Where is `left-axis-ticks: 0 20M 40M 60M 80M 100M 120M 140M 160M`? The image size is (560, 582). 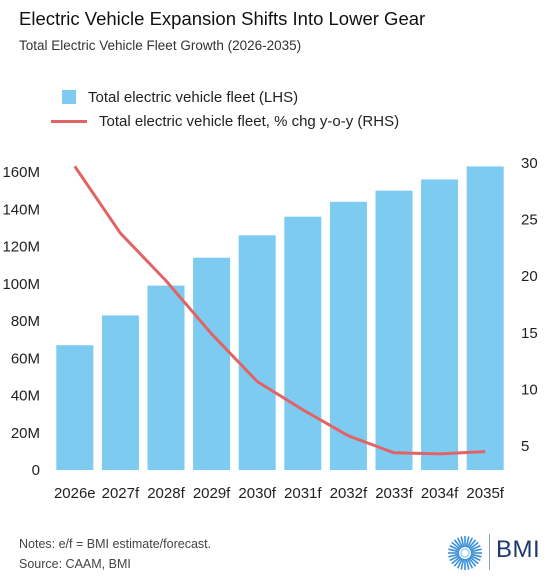 left-axis-ticks: 0 20M 40M 60M 80M 100M 120M 140M 160M is located at coordinates (21, 321).